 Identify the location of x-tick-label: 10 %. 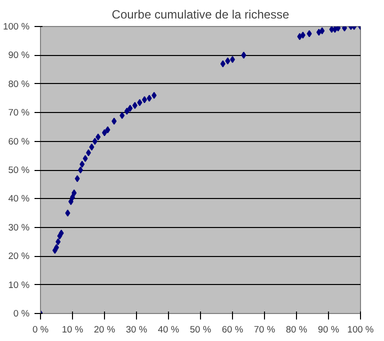
(73, 329).